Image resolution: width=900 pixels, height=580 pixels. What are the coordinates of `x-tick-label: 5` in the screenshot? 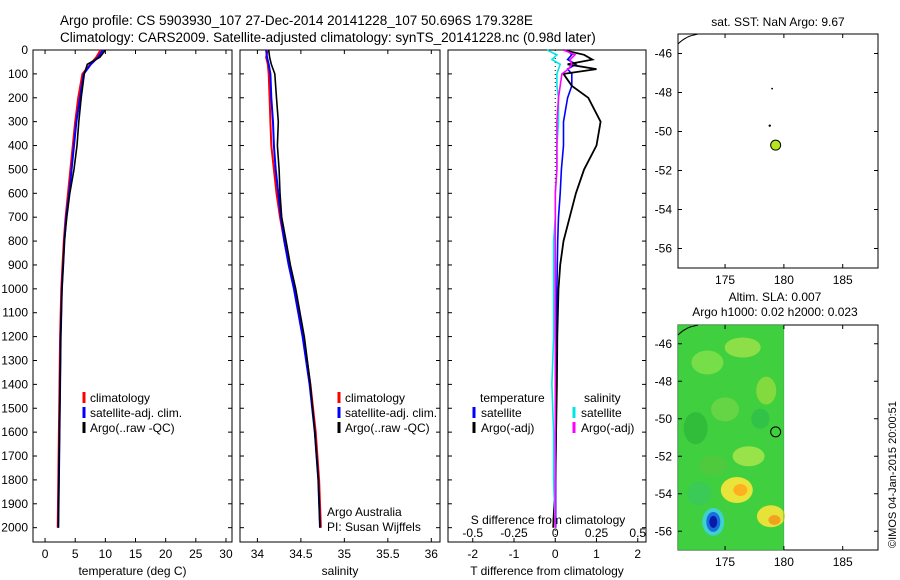 It's located at (75, 554).